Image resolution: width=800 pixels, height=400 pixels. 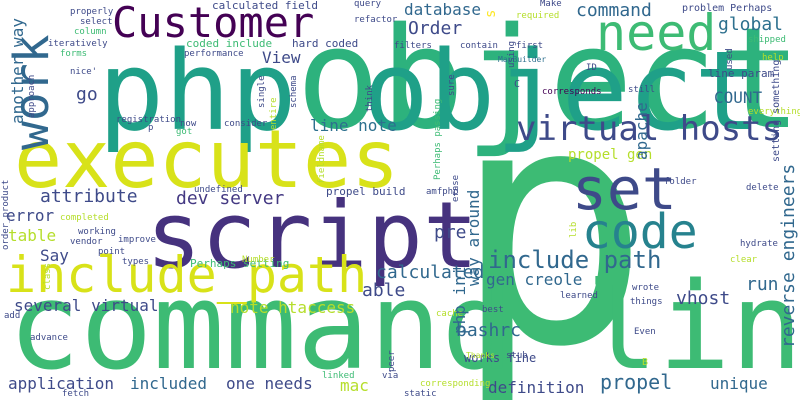 I want to click on cloud-word-advance: advance, so click(x=49, y=338).